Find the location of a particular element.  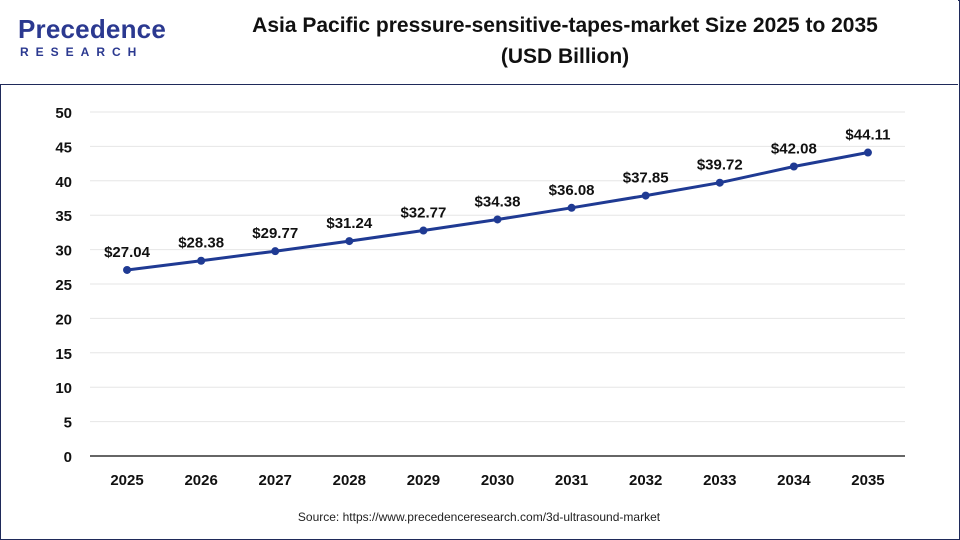

x-tick-label: 2029 is located at coordinates (423, 480).